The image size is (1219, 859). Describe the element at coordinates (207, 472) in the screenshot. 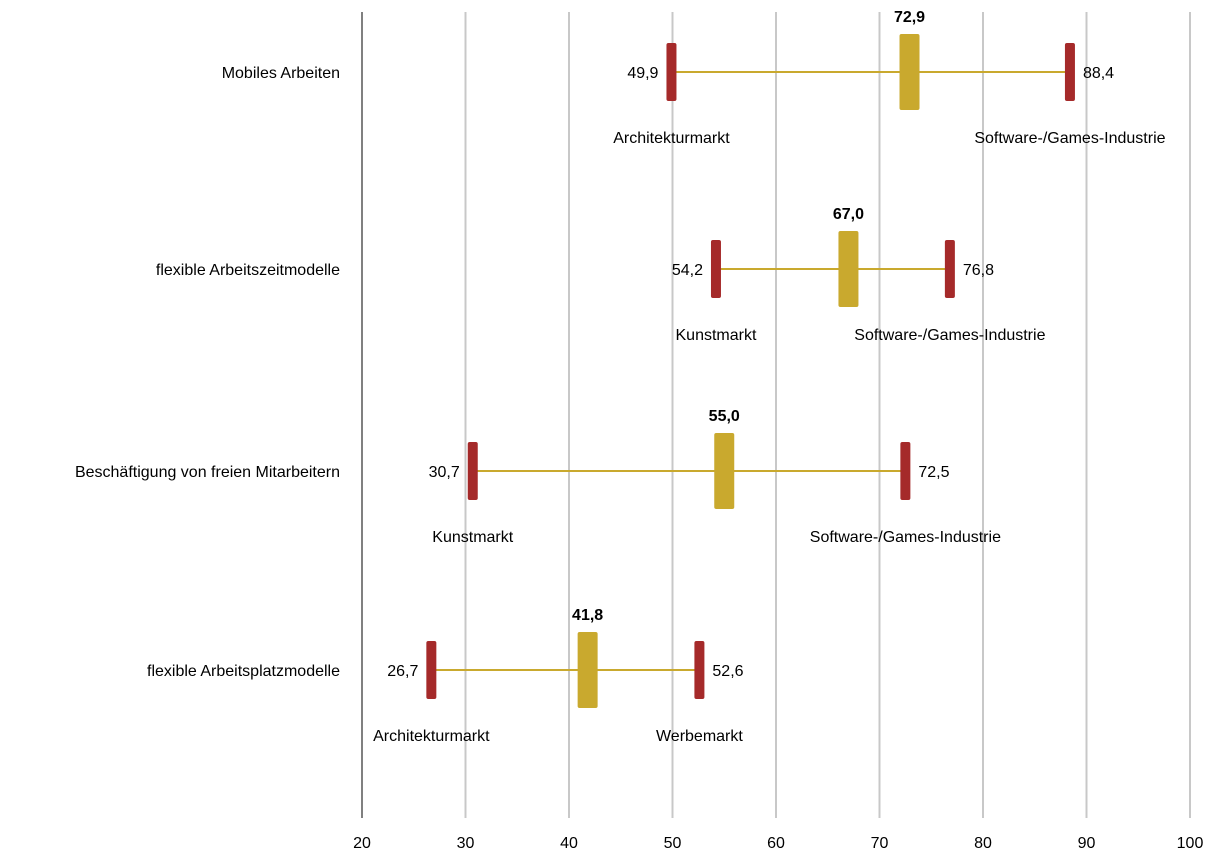

I see `category-label: Beschäftigung von freien Mitarbeitern` at that location.